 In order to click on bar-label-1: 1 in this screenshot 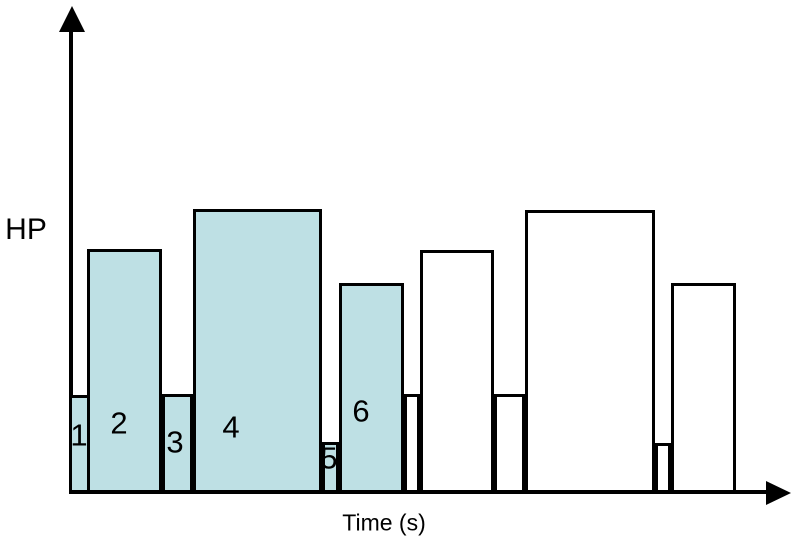, I will do `click(79, 435)`.